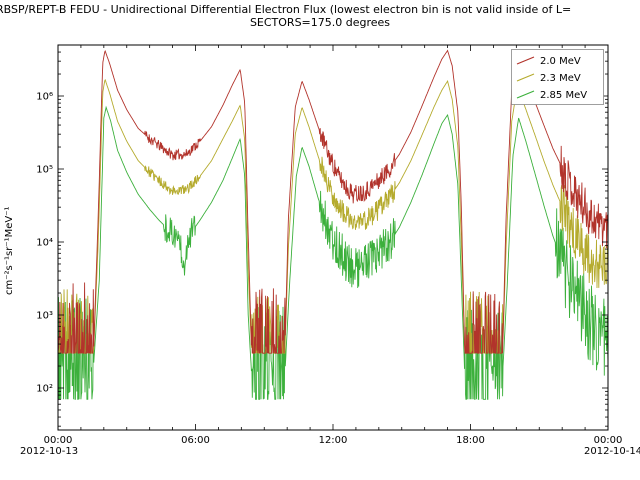 This screenshot has height=480, width=640. Describe the element at coordinates (44, 97) in the screenshot. I see `y-tick-label: 10⁶` at that location.